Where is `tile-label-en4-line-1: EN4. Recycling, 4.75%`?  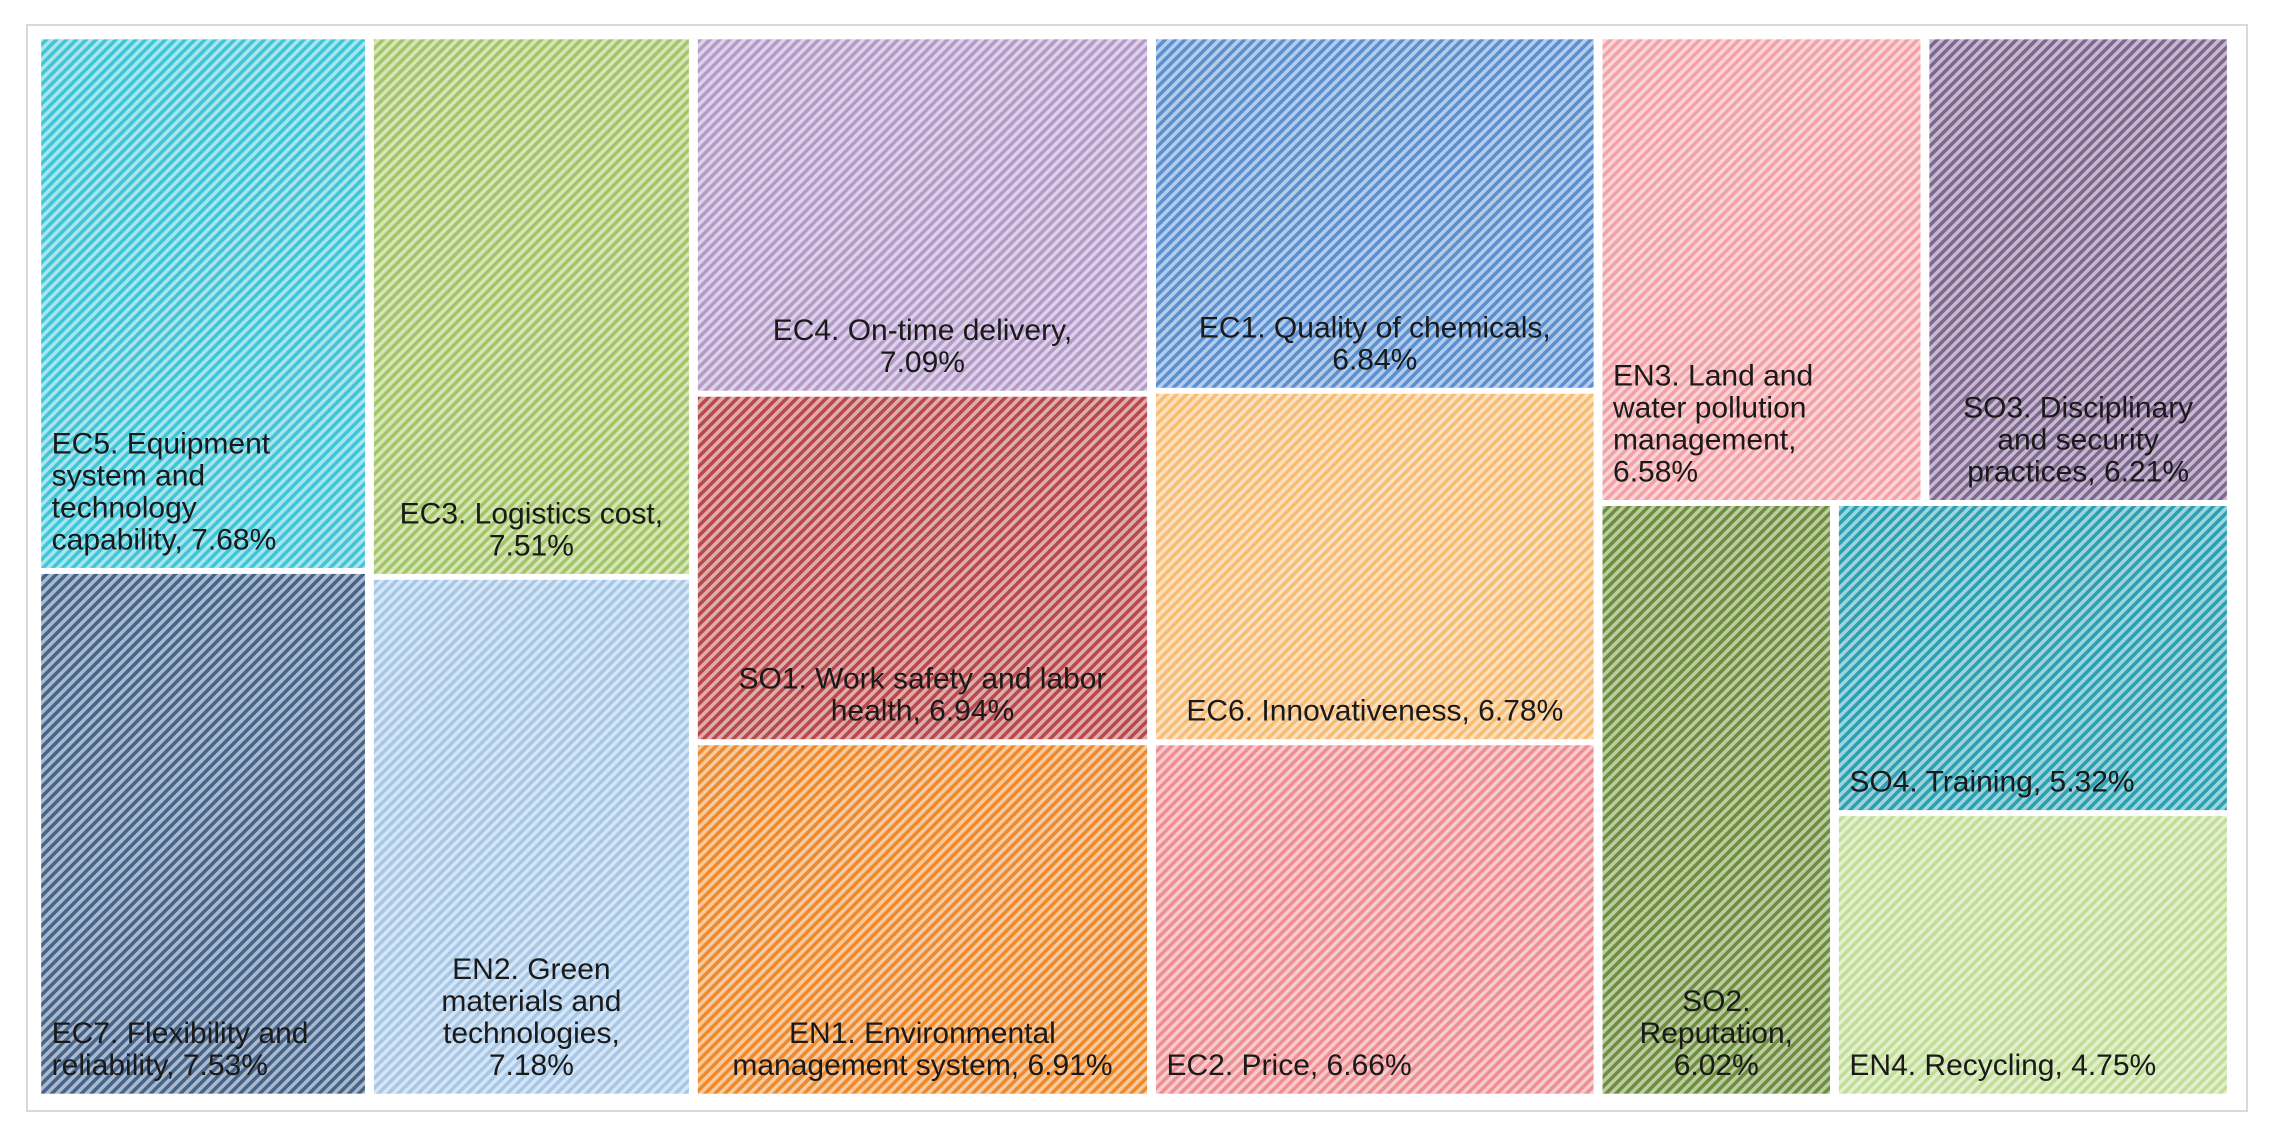 tile-label-en4-line-1: EN4. Recycling, 4.75% is located at coordinates (2002, 1065).